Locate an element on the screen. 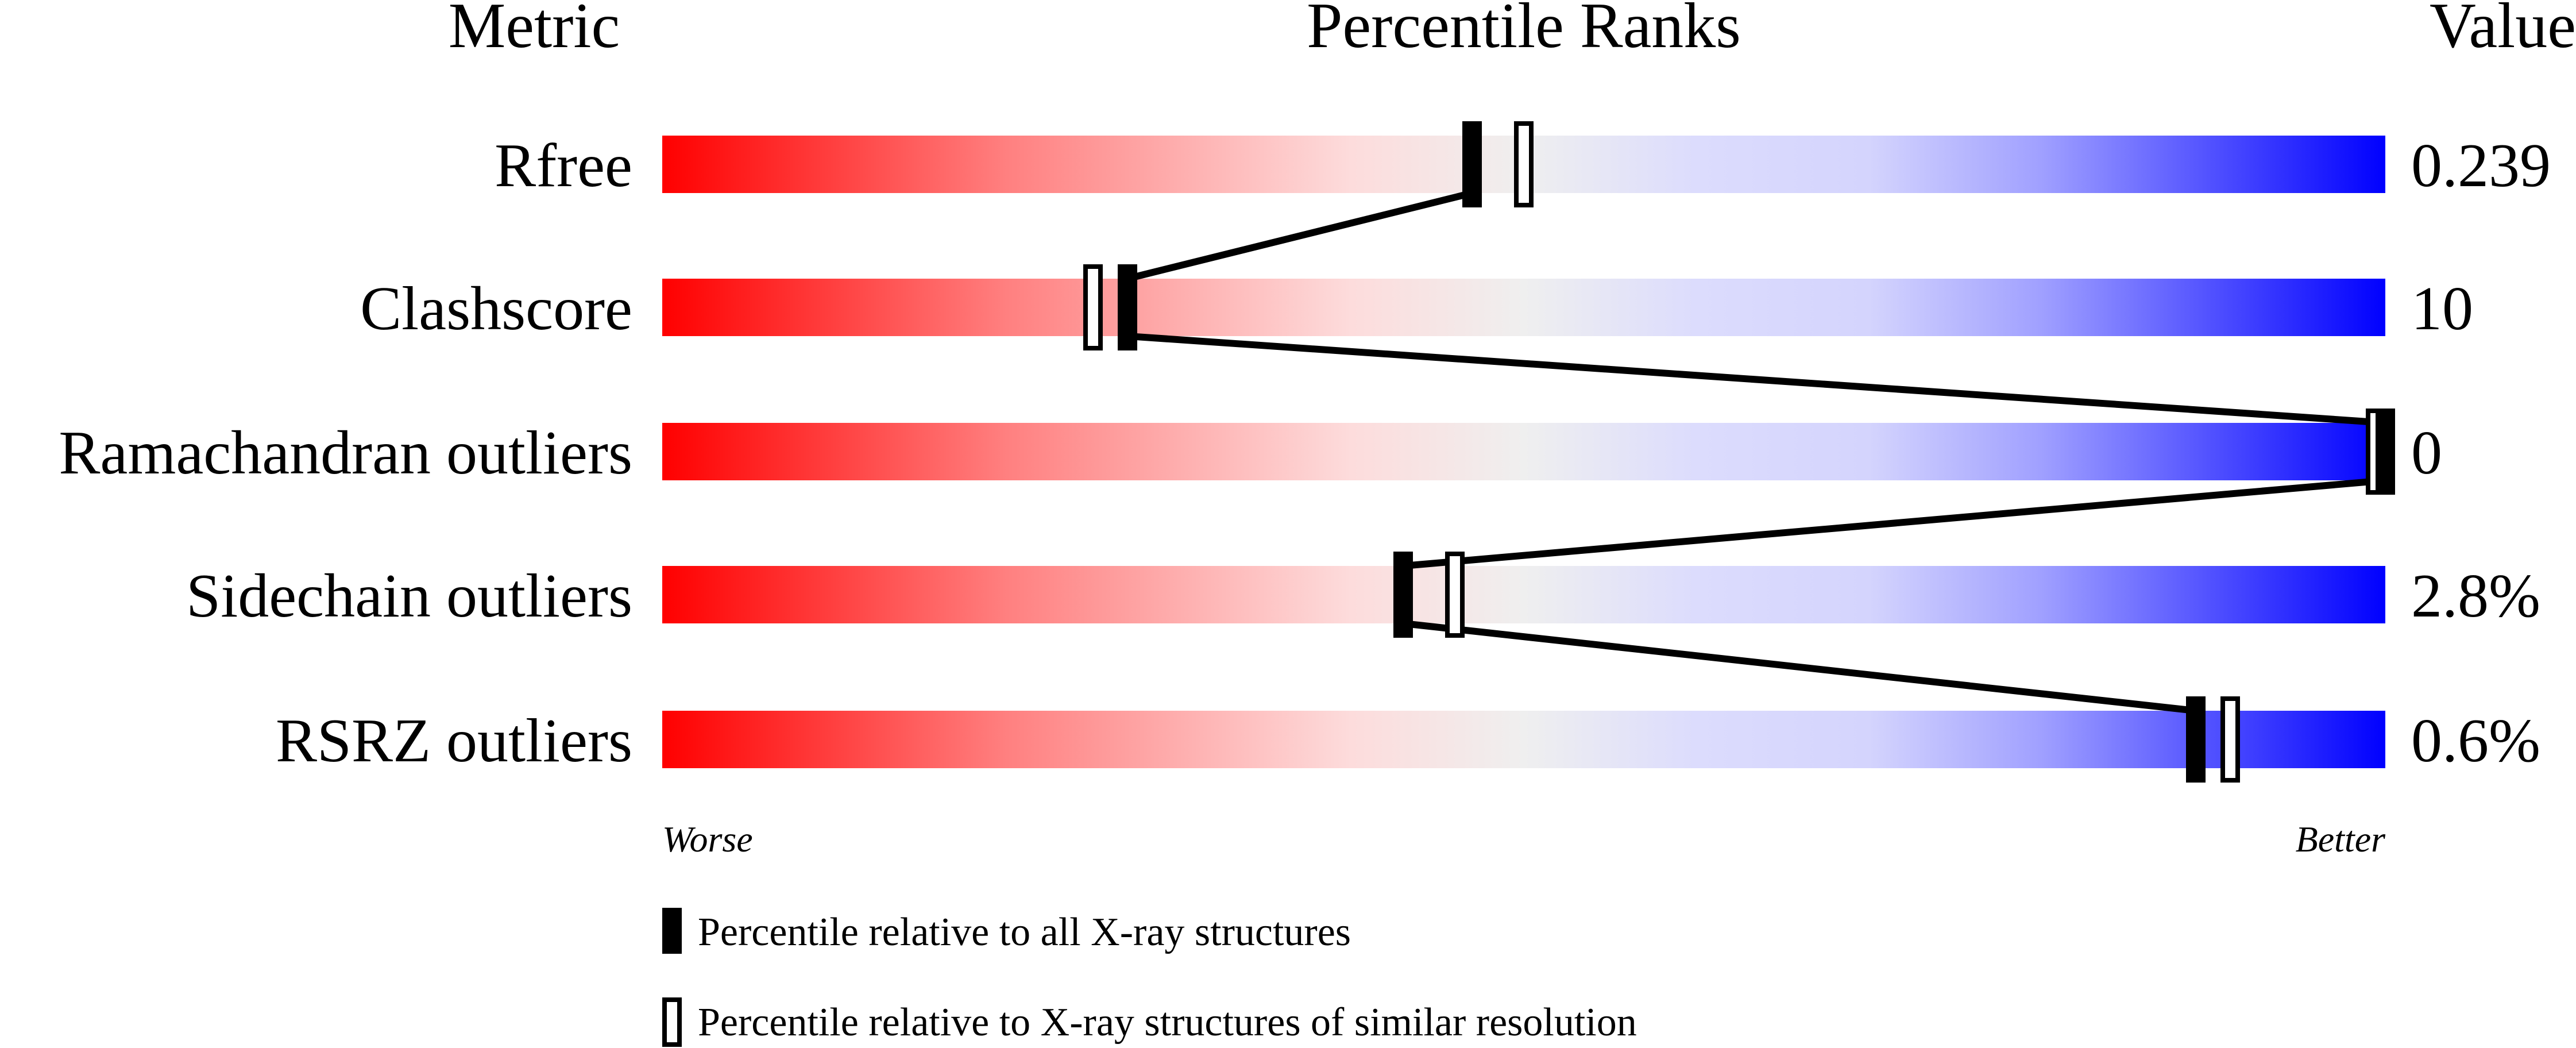 This screenshot has width=2576, height=1048. metric-value: 10 is located at coordinates (2442, 309).